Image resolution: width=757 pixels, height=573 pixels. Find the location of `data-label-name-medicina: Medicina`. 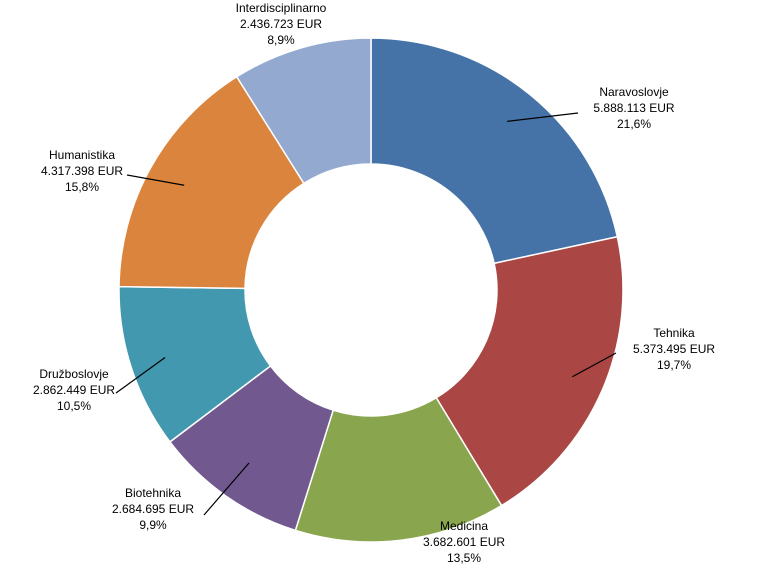

data-label-name-medicina: Medicina is located at coordinates (464, 526).